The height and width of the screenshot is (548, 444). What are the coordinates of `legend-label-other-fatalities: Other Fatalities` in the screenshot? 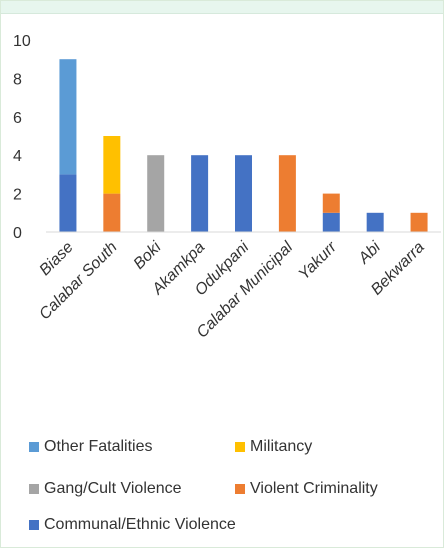 It's located at (98, 446).